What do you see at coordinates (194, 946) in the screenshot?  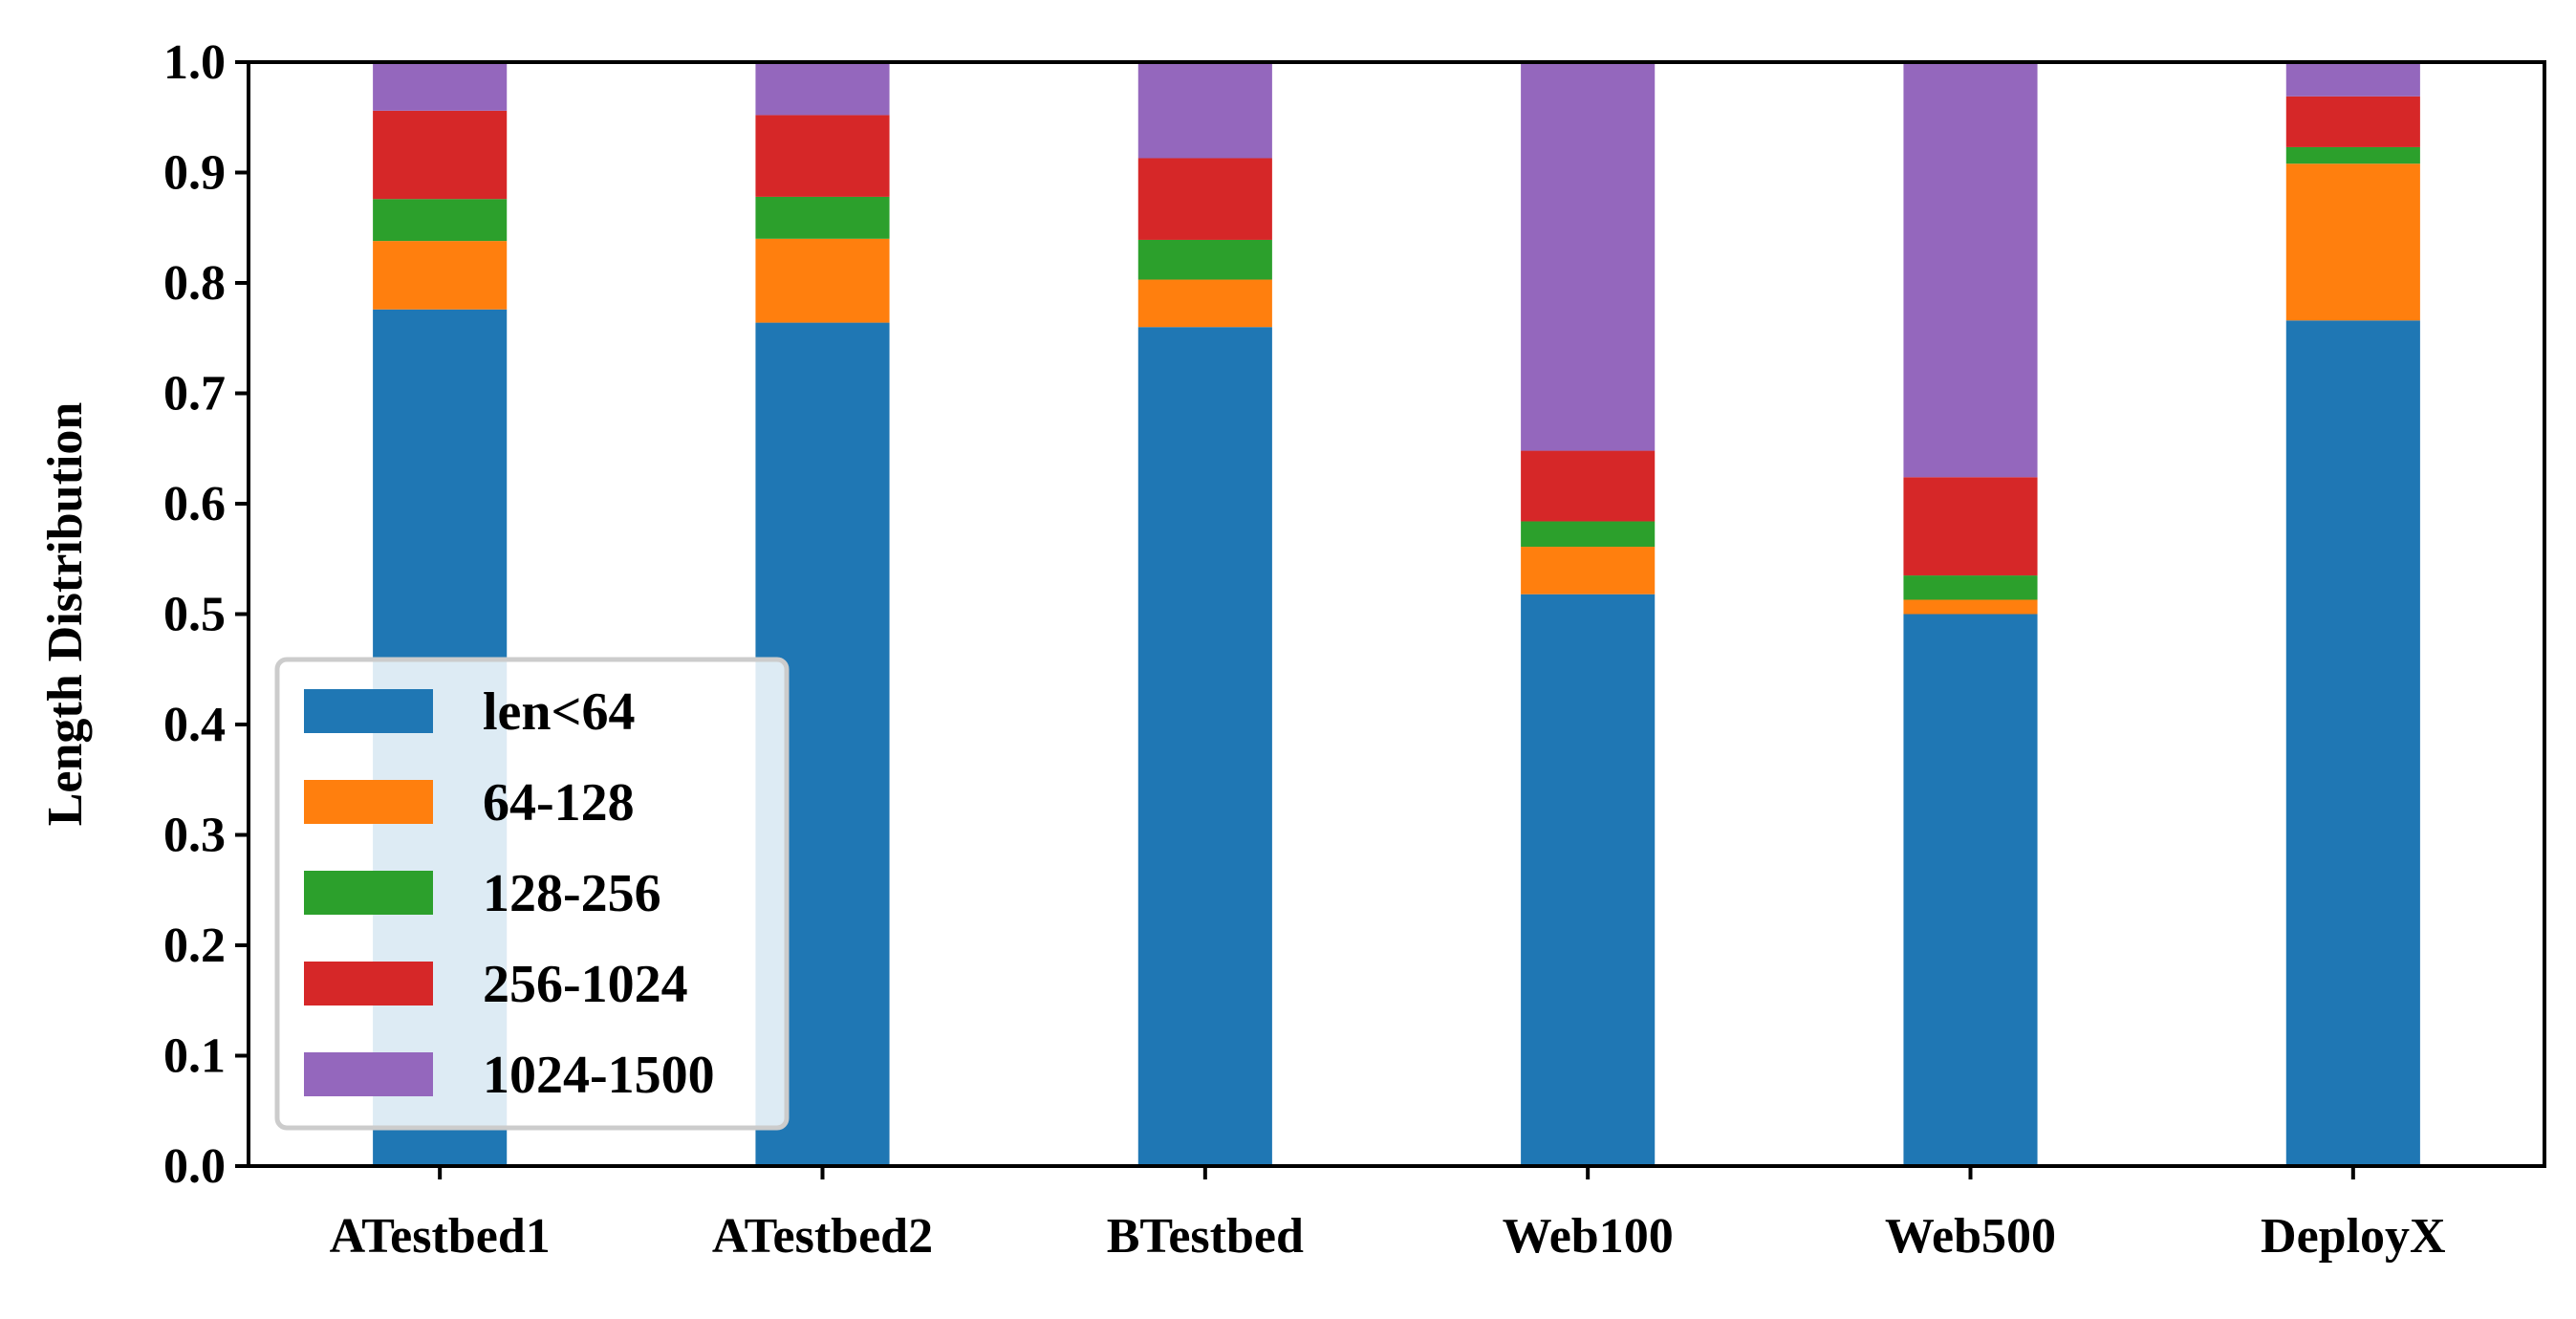 I see `y-tick-label: 0.2` at bounding box center [194, 946].